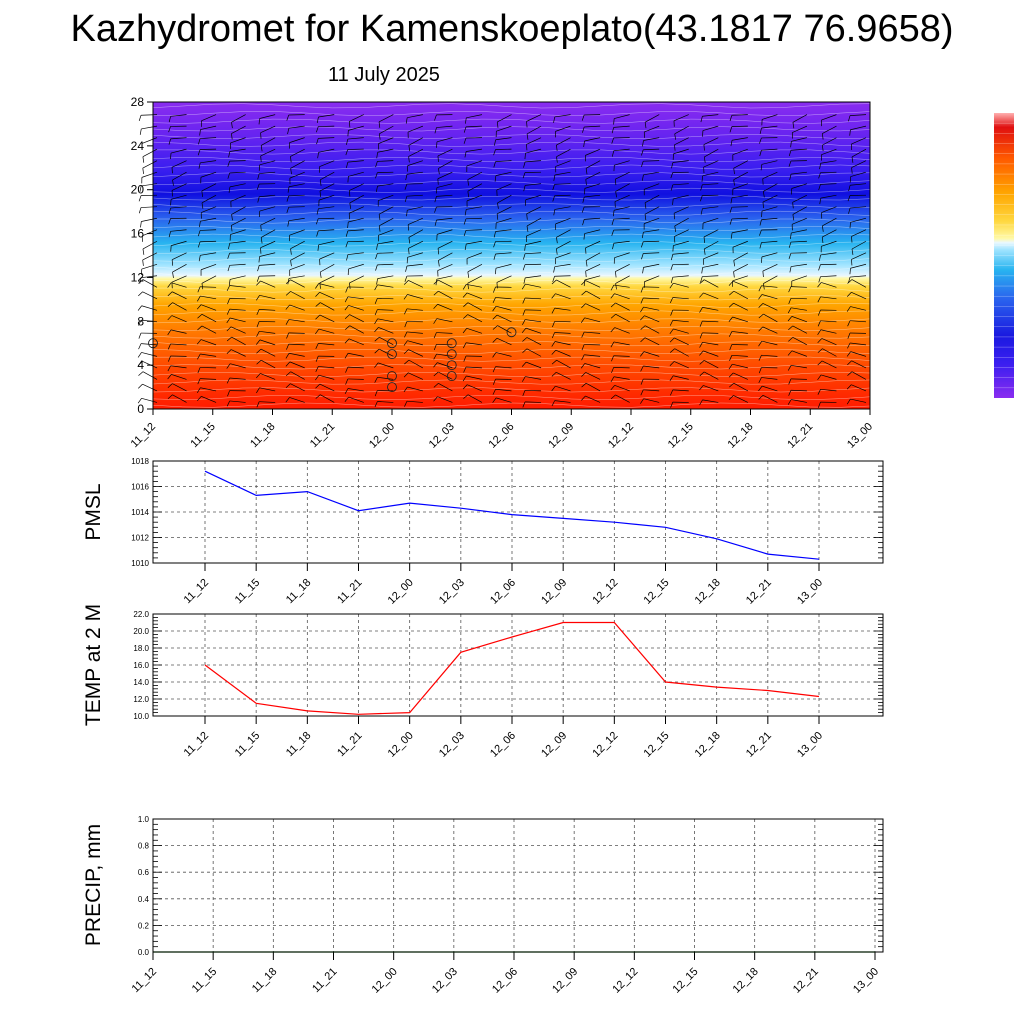 The image size is (1024, 1024). What do you see at coordinates (325, 981) in the screenshot?
I see `x-tick-label: 11_21` at bounding box center [325, 981].